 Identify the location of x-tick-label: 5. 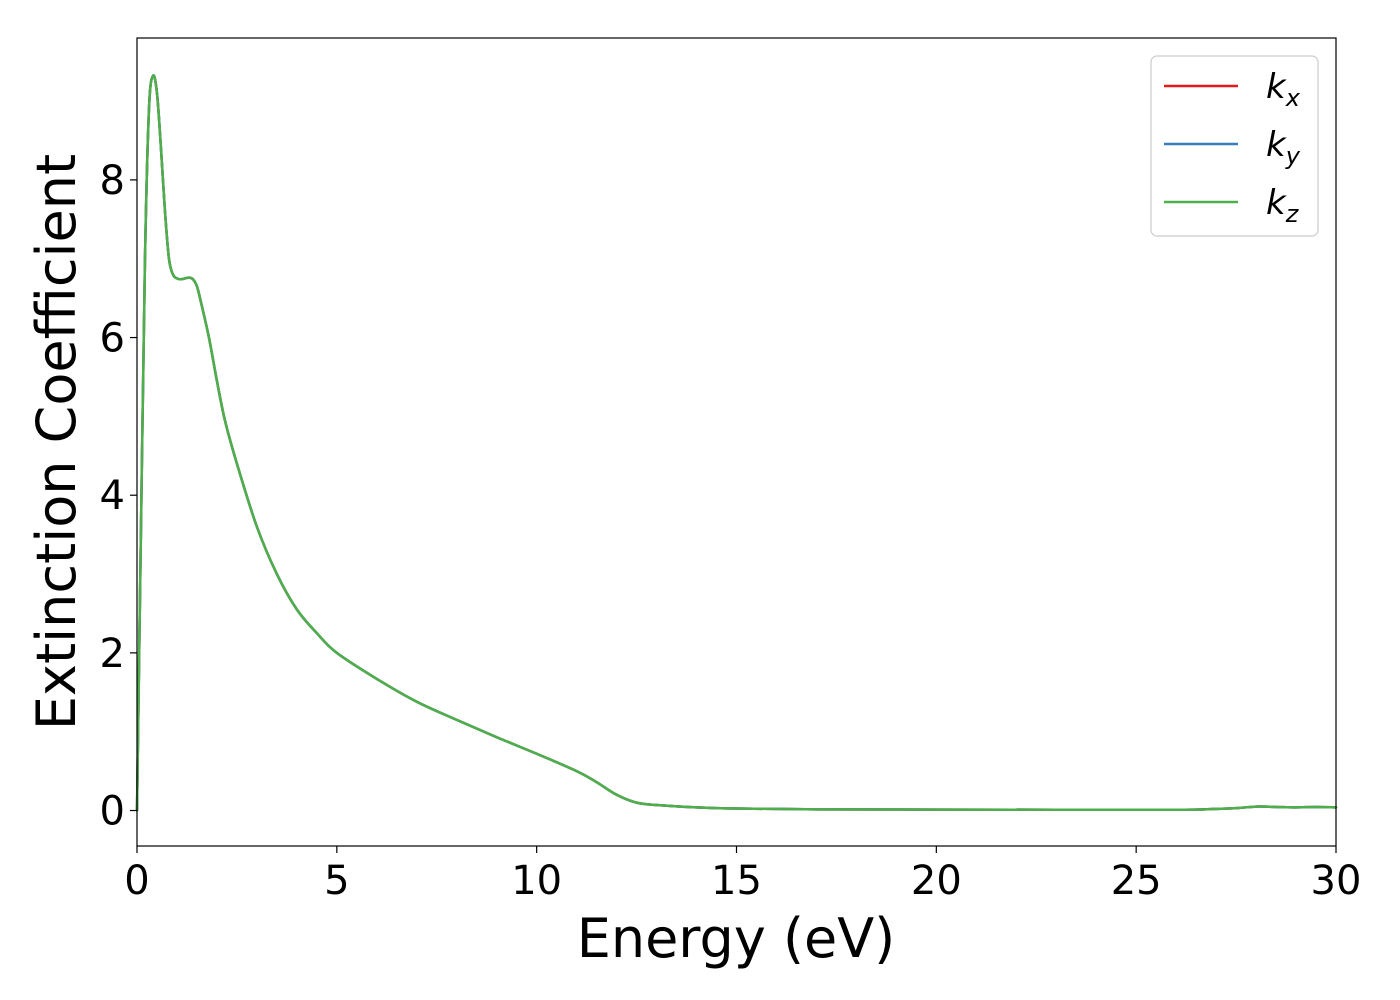
(336, 881).